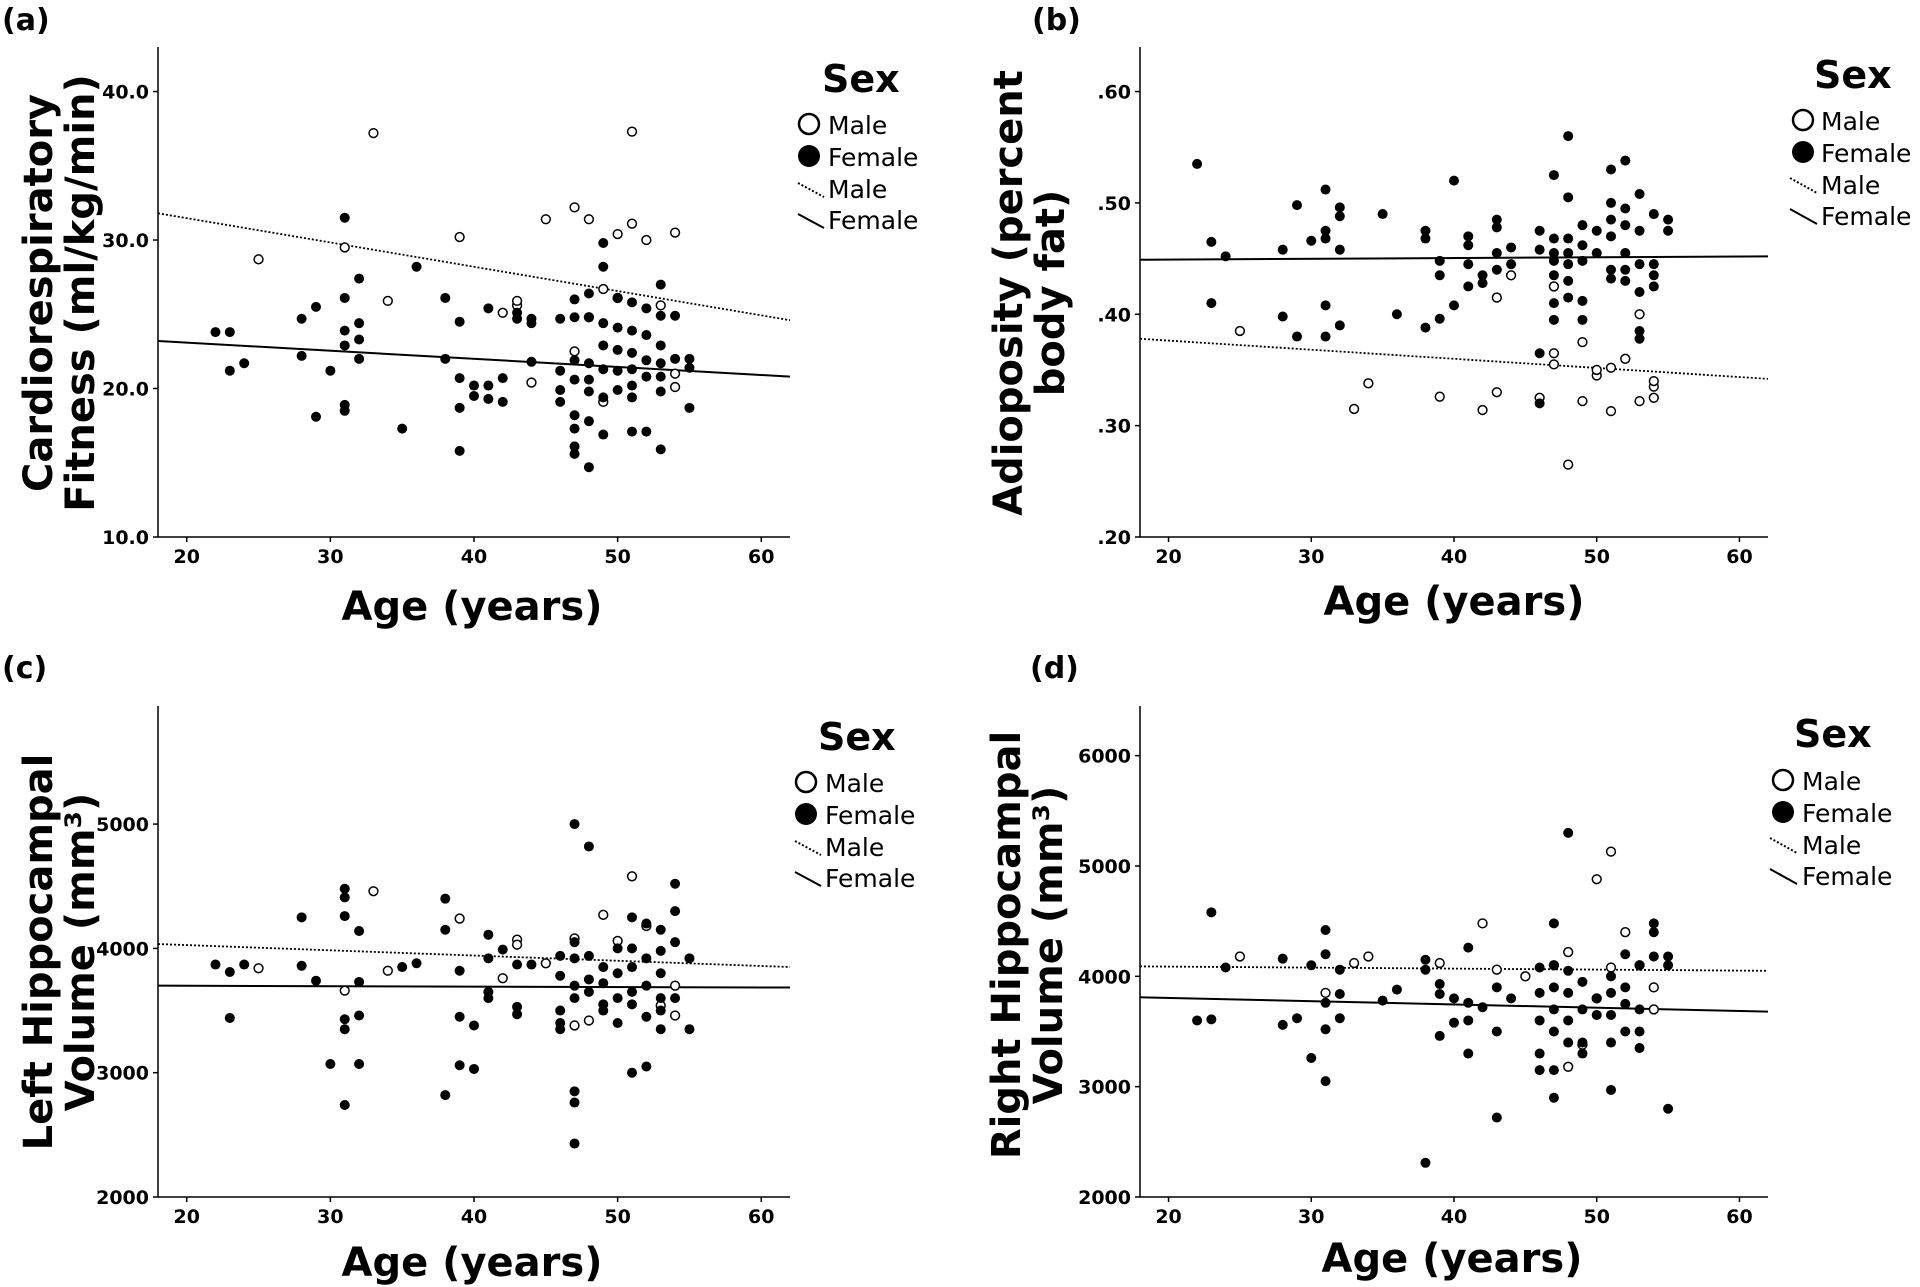  Describe the element at coordinates (1054, 668) in the screenshot. I see `panel-label: (d)` at that location.